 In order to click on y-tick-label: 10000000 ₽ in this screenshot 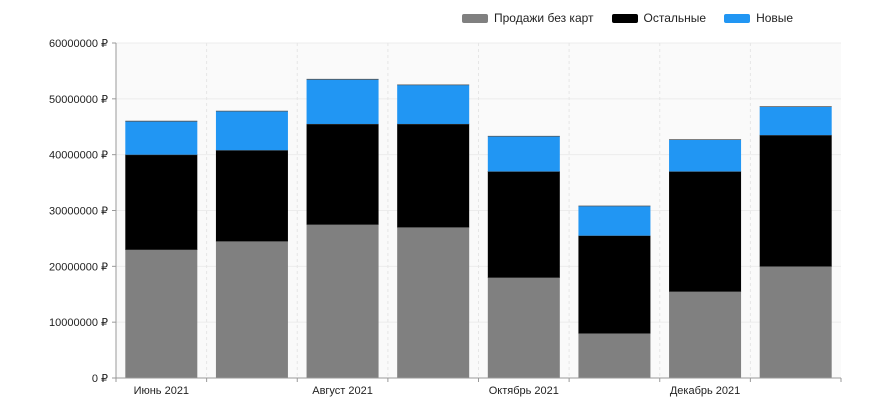, I will do `click(78, 323)`.